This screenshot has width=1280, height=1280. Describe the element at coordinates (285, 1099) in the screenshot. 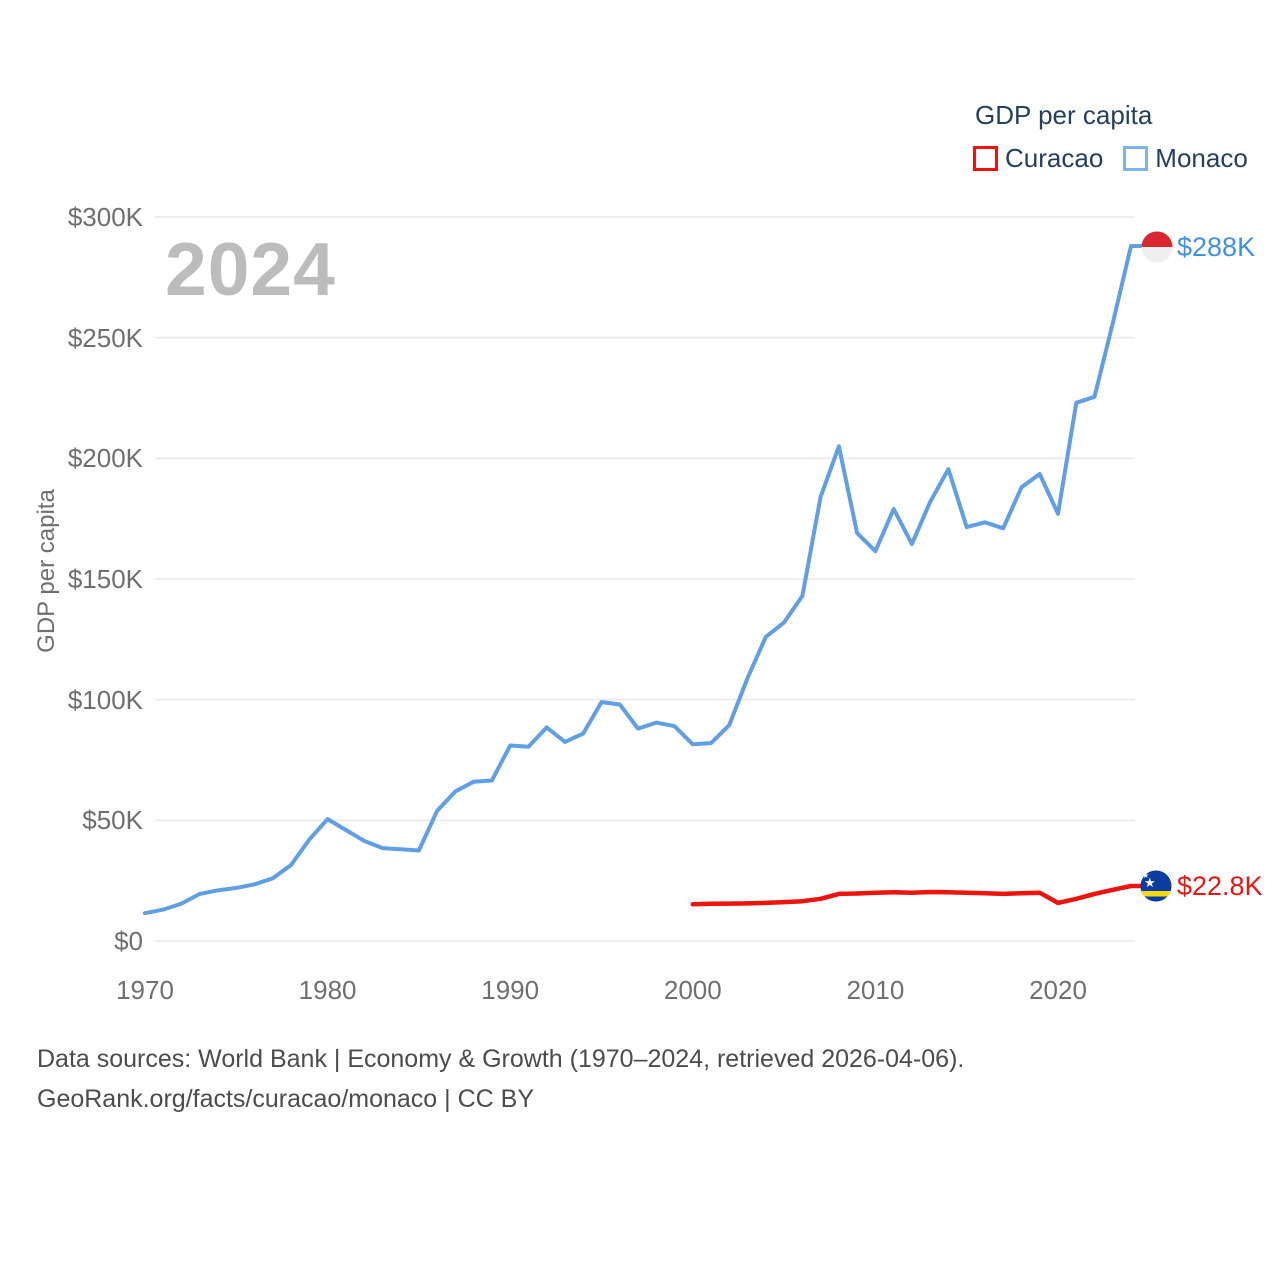

I see `footer-attribution: GeoRank.org/facts/curacao/monaco | CC BY` at that location.